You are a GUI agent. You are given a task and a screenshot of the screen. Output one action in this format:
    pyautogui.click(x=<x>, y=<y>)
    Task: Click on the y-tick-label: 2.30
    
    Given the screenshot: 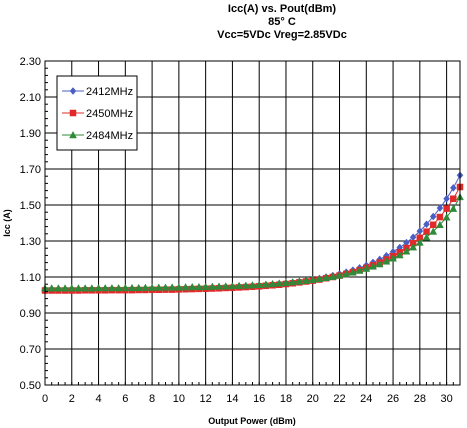 What is the action you would take?
    pyautogui.click(x=30, y=62)
    